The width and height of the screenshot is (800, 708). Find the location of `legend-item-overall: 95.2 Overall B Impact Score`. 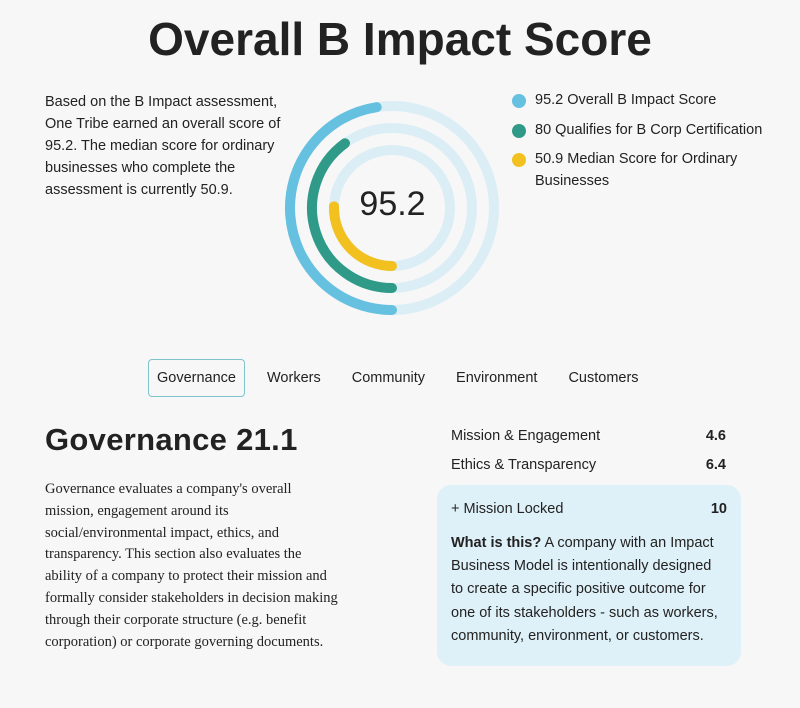

legend-item-overall: 95.2 Overall B Impact Score is located at coordinates (642, 101).